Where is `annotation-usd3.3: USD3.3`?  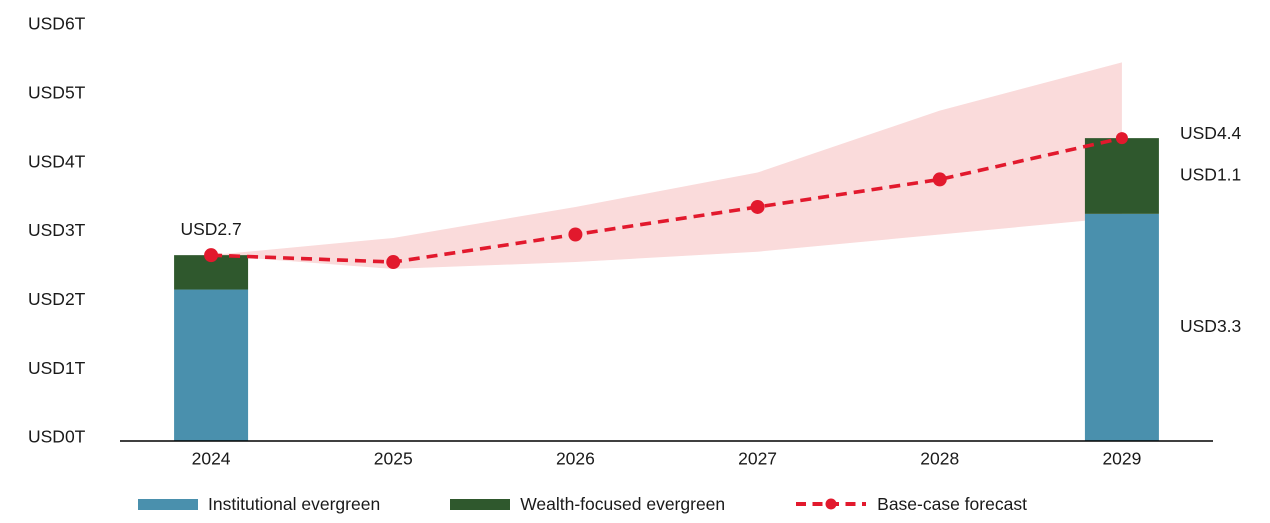
annotation-usd3.3: USD3.3 is located at coordinates (1210, 326).